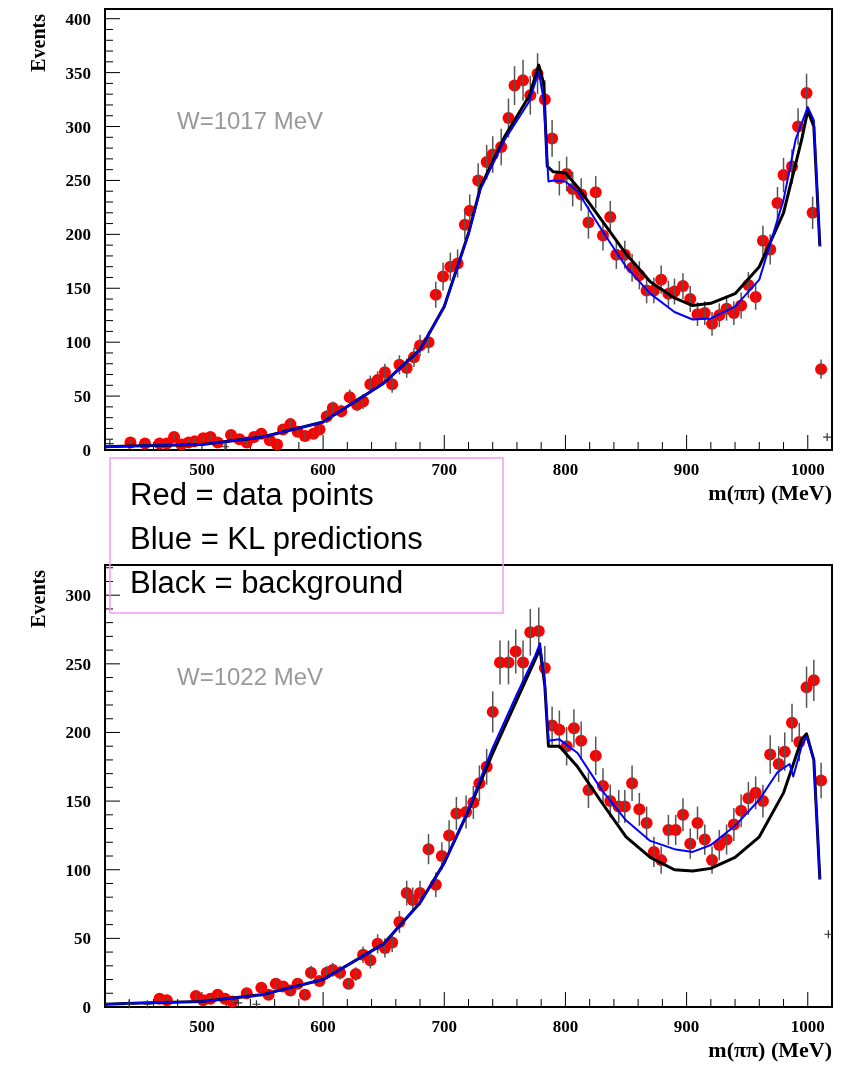  I want to click on text: Red = data points, so click(252, 494).